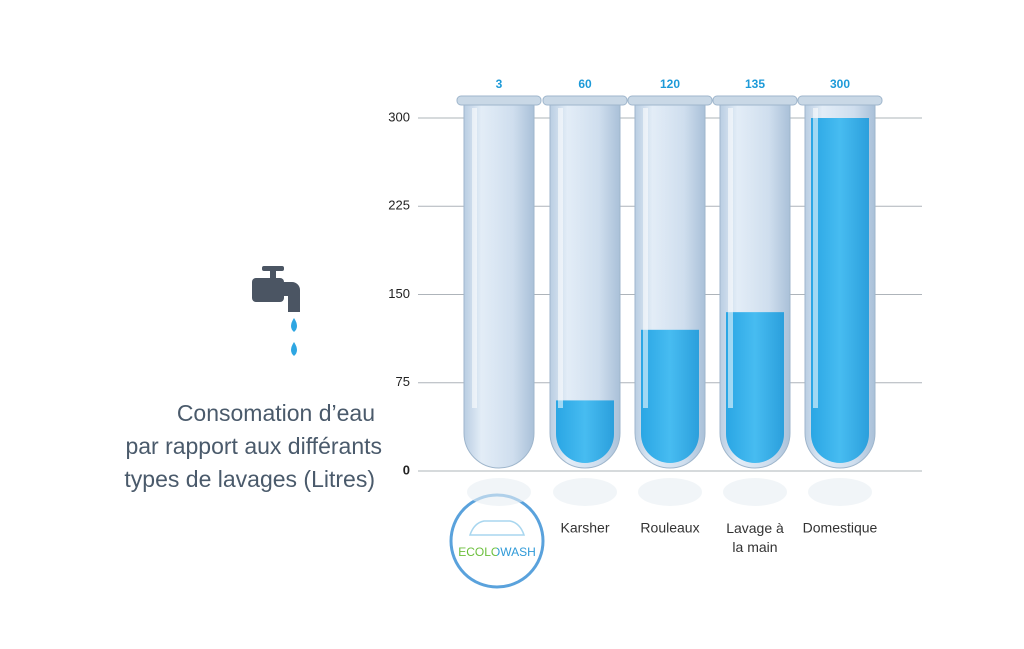 This screenshot has height=649, width=1024. Describe the element at coordinates (406, 469) in the screenshot. I see `y-tick-label: 0` at that location.